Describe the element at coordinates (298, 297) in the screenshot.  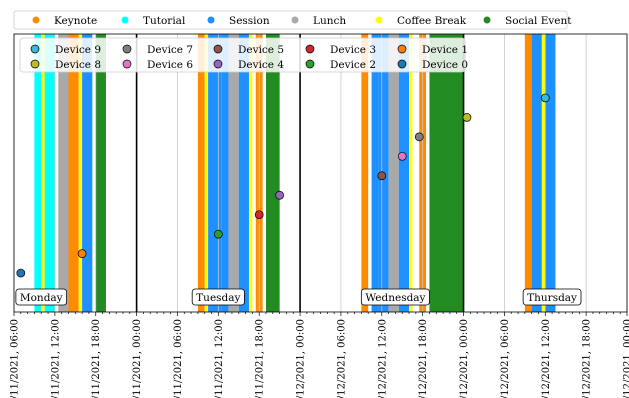
I see `day-labels: Monday Tuesday Wednesday Thursday` at that location.